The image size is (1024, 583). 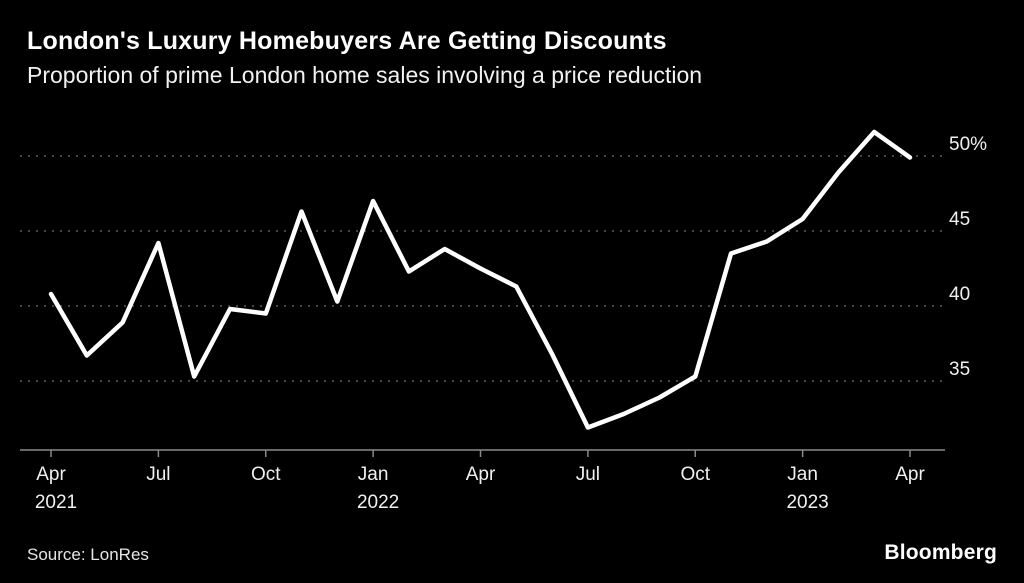 What do you see at coordinates (56, 502) in the screenshot?
I see `x-tick-year-2021: 2021` at bounding box center [56, 502].